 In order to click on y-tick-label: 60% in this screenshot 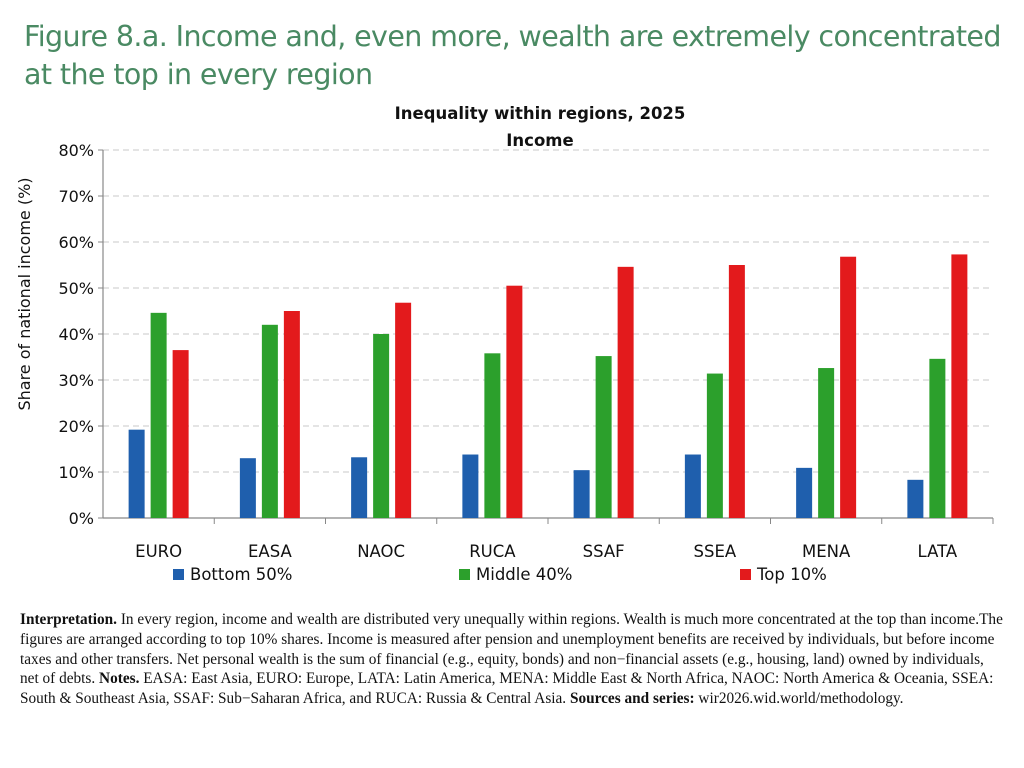, I will do `click(76, 242)`.